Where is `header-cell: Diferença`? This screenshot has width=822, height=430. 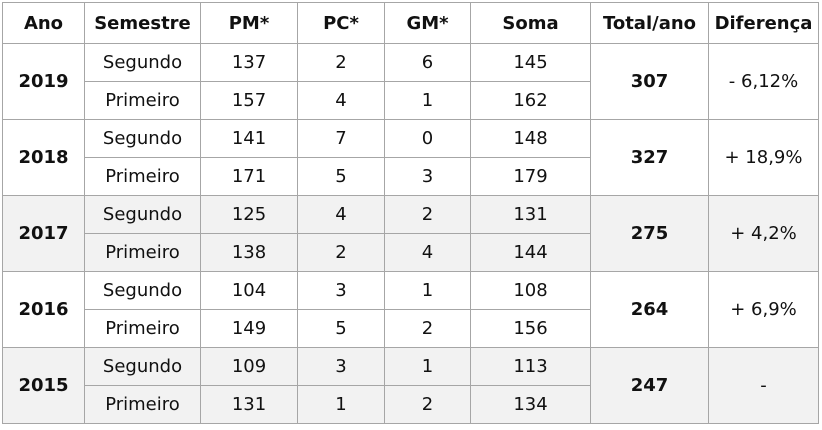
header-cell: Diferença is located at coordinates (763, 23).